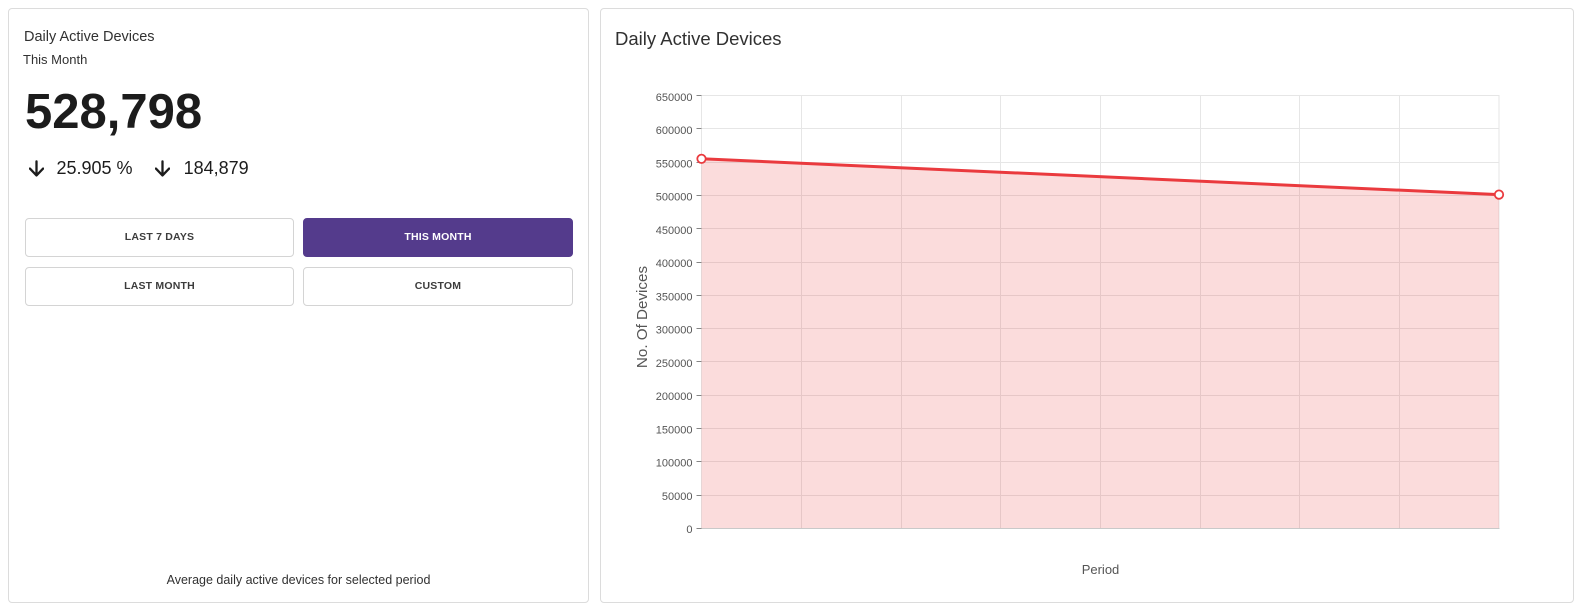 This screenshot has width=1576, height=608. I want to click on svg-text: 0, so click(689, 530).